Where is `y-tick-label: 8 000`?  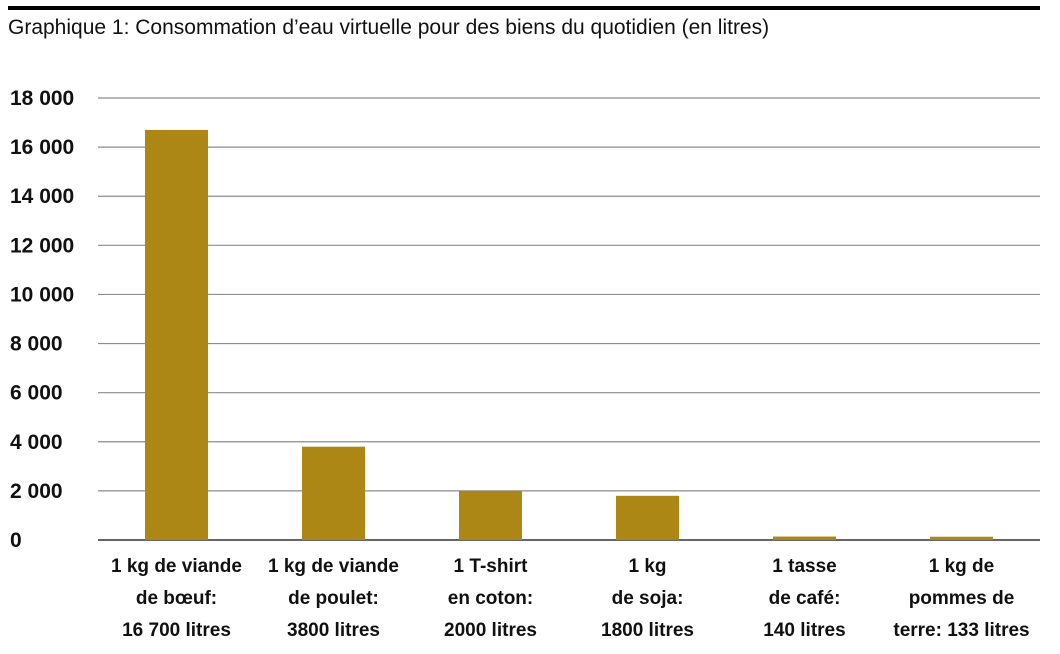
y-tick-label: 8 000 is located at coordinates (36, 344).